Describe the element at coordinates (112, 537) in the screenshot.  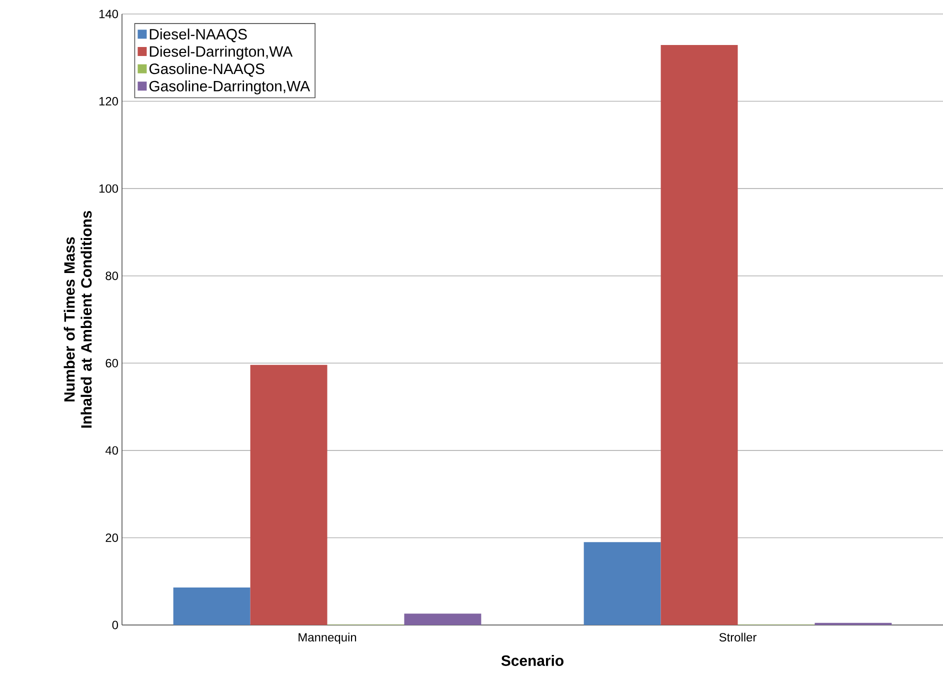
I see `y-tick-label: 20` at that location.